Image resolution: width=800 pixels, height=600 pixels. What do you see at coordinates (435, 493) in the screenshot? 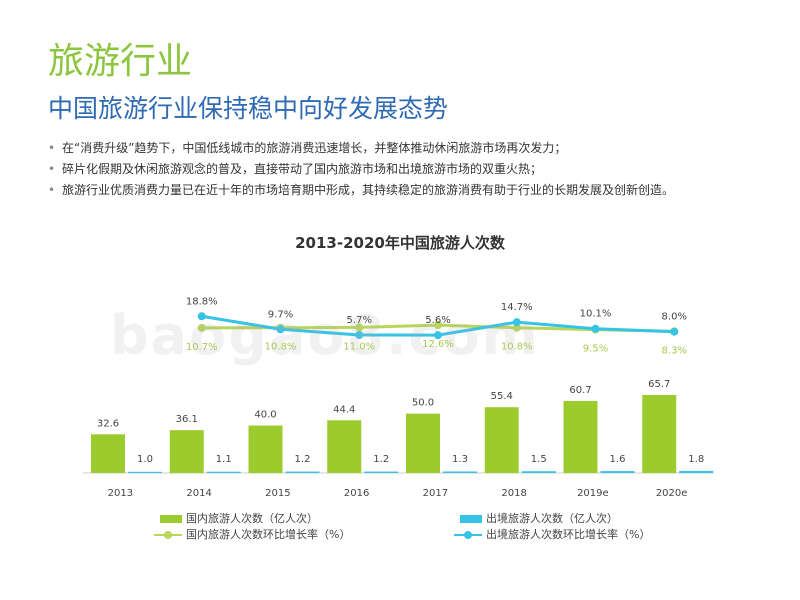
I see `x-tick-label: 2017` at bounding box center [435, 493].